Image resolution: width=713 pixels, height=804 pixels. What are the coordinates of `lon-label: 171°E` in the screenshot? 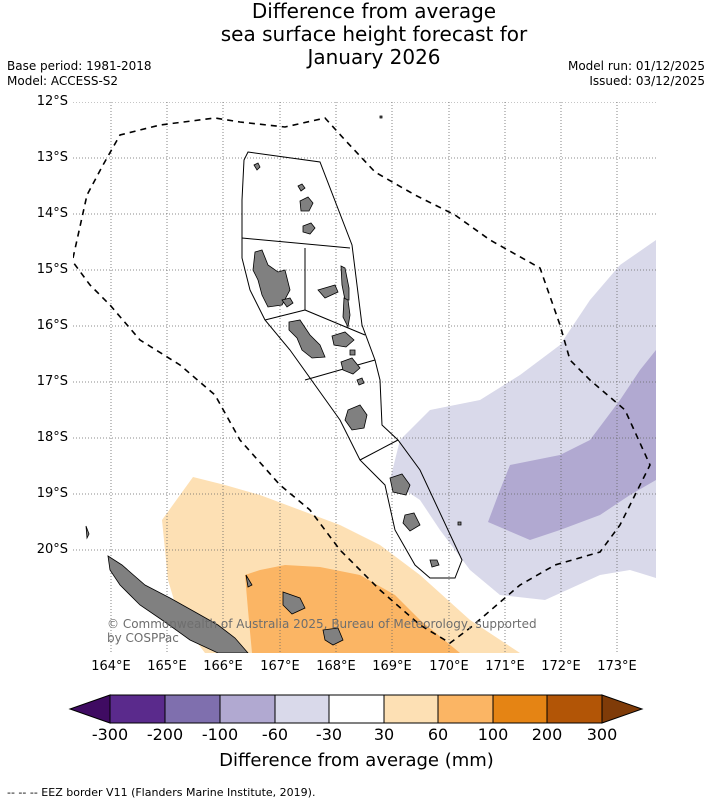 It's located at (505, 666).